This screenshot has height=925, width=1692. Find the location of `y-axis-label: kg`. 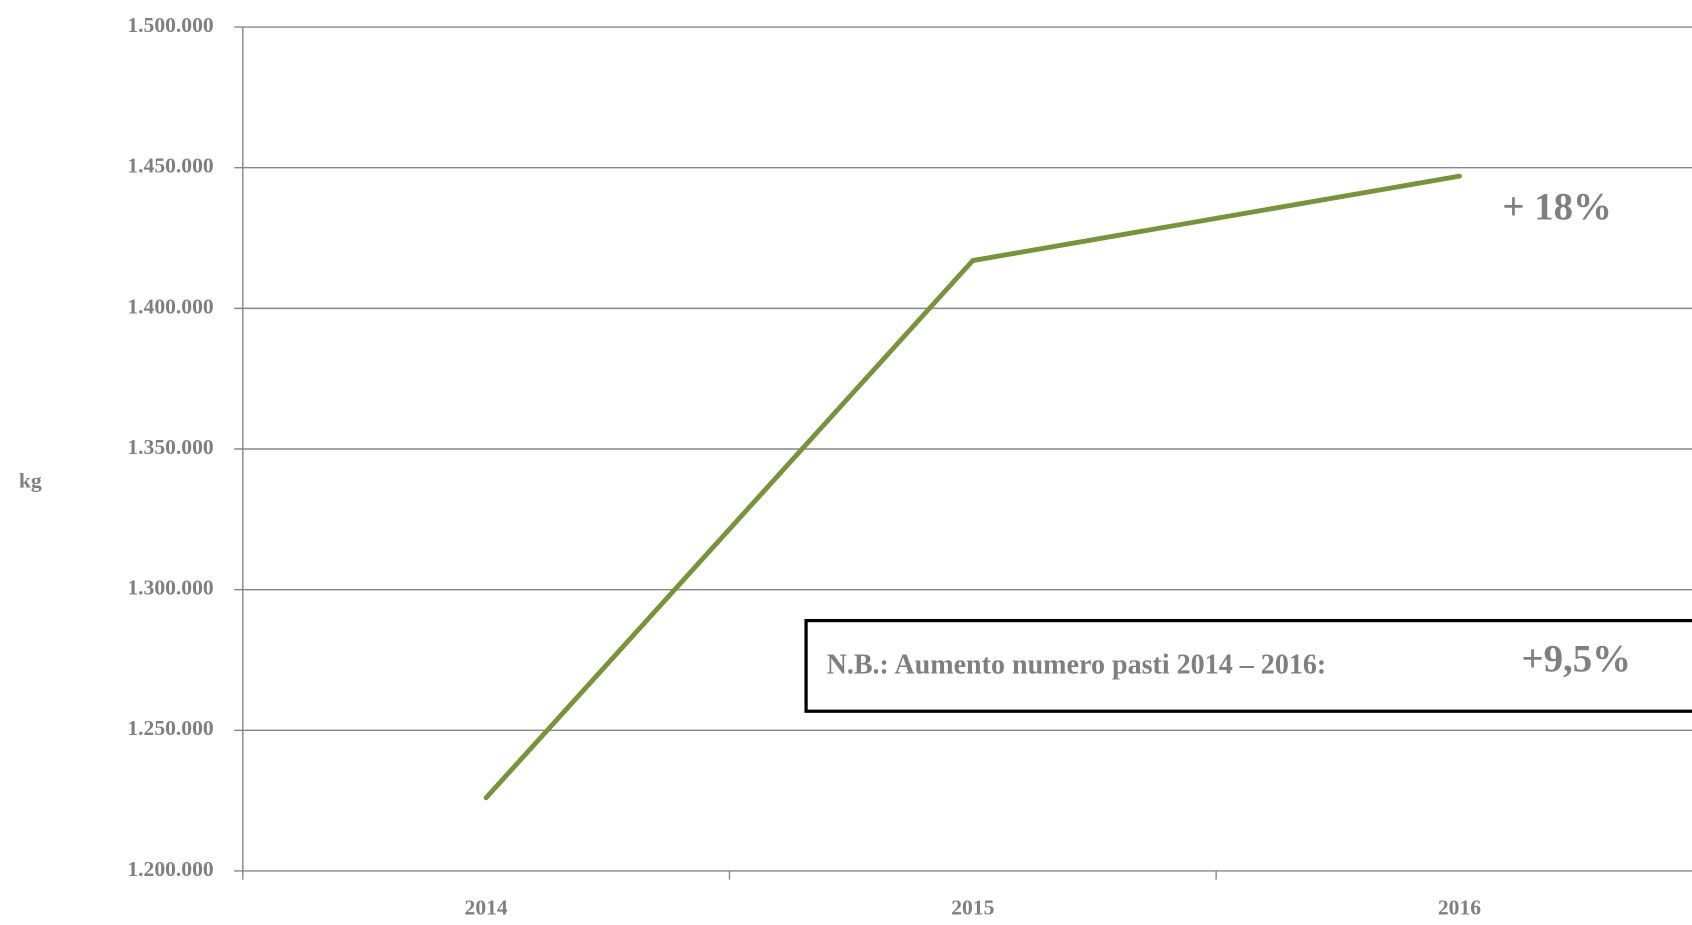

y-axis-label: kg is located at coordinates (30, 480).